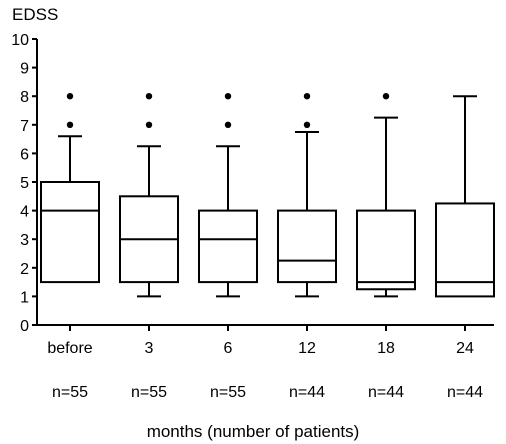 This screenshot has height=444, width=506. I want to click on y-tick-label: 10, so click(20, 40).